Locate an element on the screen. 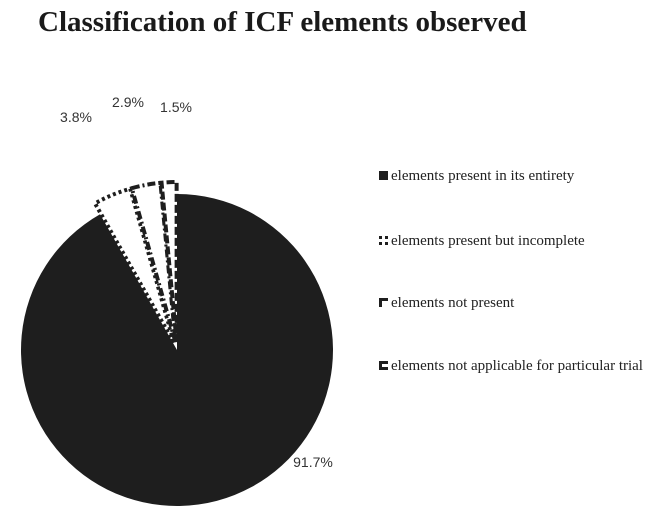 The width and height of the screenshot is (661, 528). legend-item-incomplete: elements present but incomplete is located at coordinates (482, 241).